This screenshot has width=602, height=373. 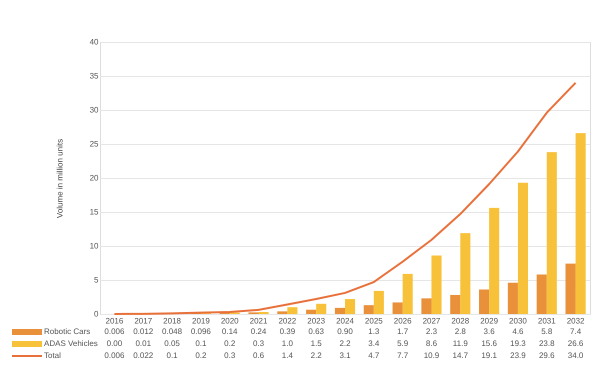 What do you see at coordinates (576, 321) in the screenshot?
I see `x-tick-label: 2032` at bounding box center [576, 321].